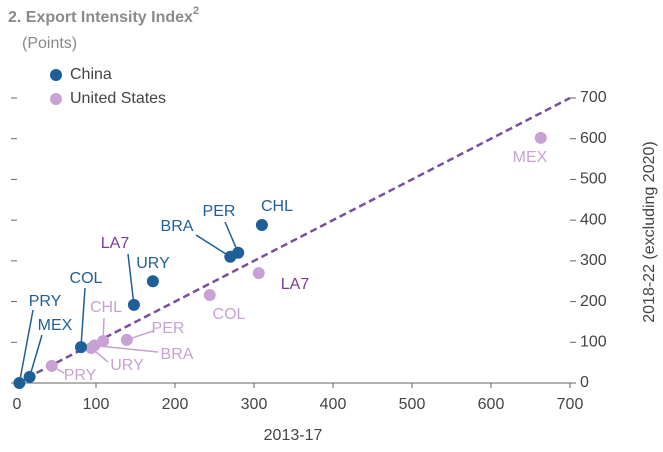 This screenshot has height=452, width=663. What do you see at coordinates (100, 17) in the screenshot?
I see `title-text: 2. Export Intensity Index` at bounding box center [100, 17].